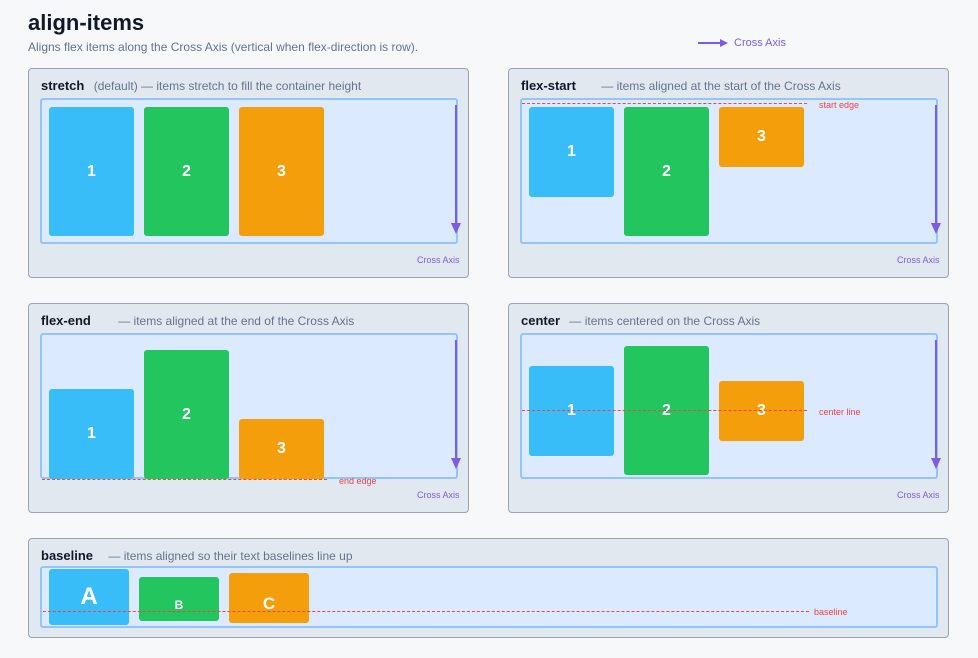  I want to click on flex-item-a: A, so click(89, 597).